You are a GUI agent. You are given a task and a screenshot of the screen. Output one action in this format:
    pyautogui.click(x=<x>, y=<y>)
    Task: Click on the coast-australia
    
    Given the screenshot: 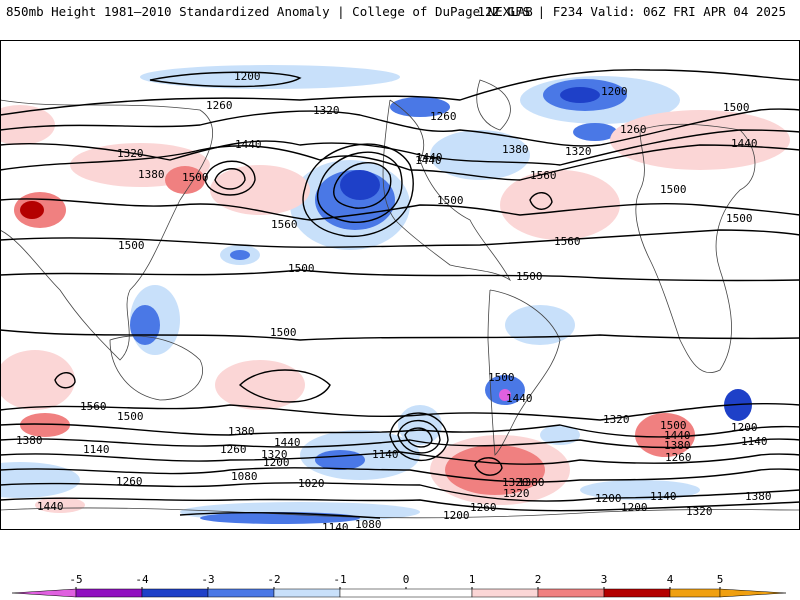 What is the action you would take?
    pyautogui.click(x=156, y=368)
    